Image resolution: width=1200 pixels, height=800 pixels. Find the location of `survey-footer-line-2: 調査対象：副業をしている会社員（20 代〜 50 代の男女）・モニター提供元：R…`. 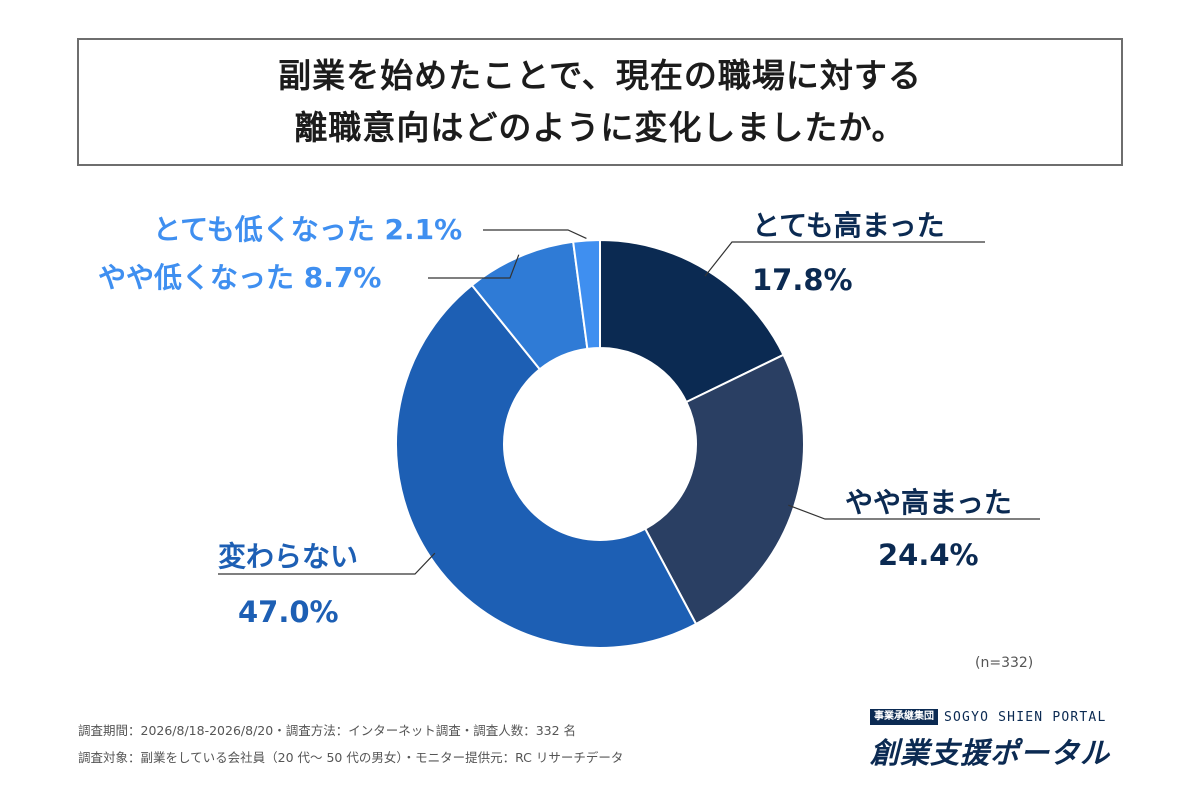

survey-footer-line-2: 調査対象：副業をしている会社員（20 代〜 50 代の男女）・モニター提供元：R… is located at coordinates (351, 757).